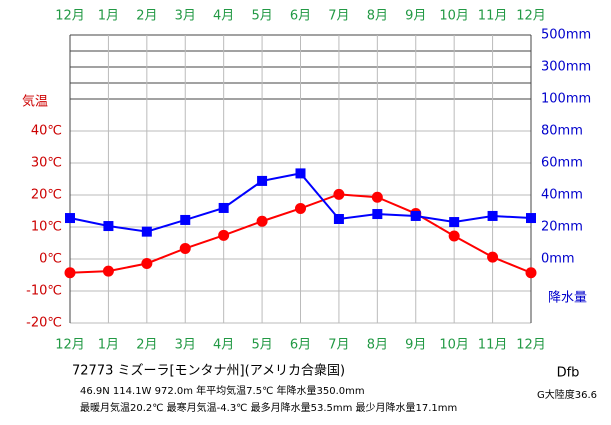 This screenshot has width=611, height=425. Describe the element at coordinates (44, 323) in the screenshot. I see `y-tick-label: -20℃` at that location.